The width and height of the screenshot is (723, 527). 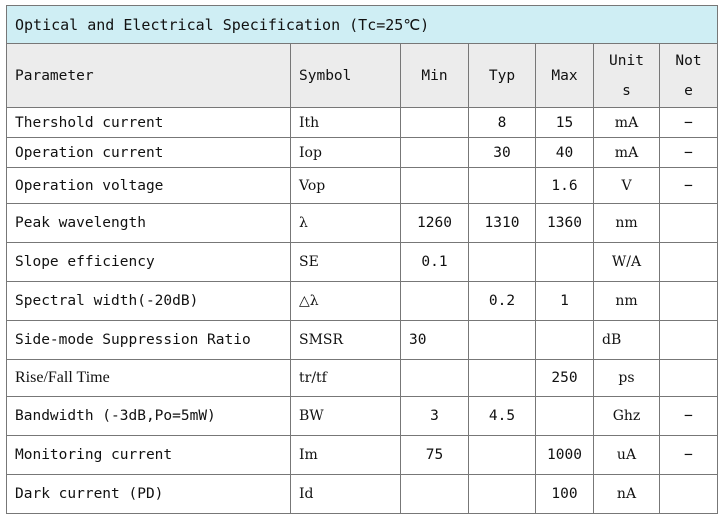 I want to click on row-parameter: Thershold current, so click(x=148, y=122).